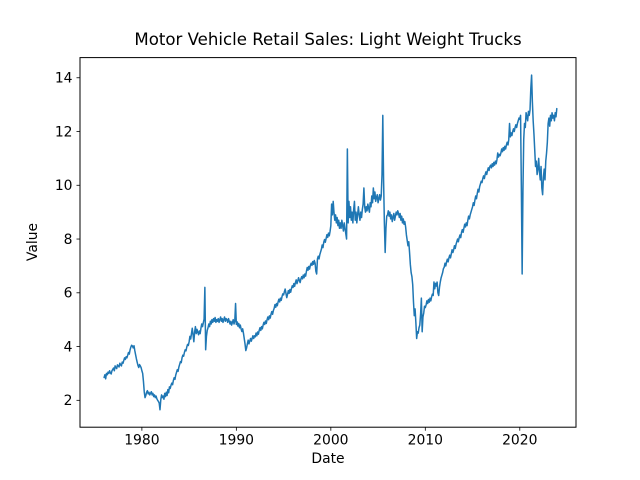  Describe the element at coordinates (68, 294) in the screenshot. I see `y-tick-label: 6` at that location.